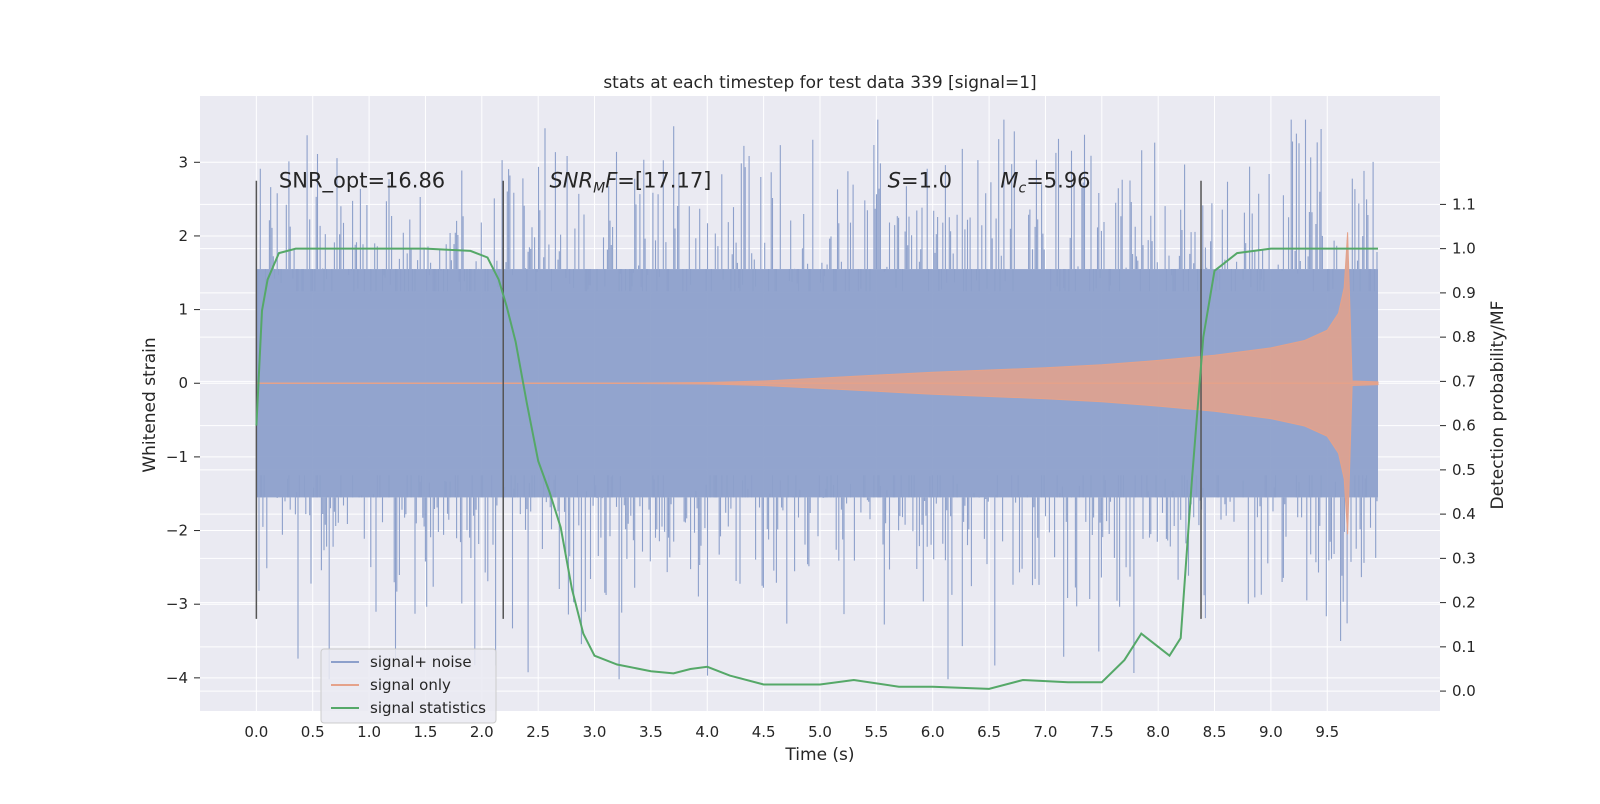  I want to click on x-tick-label: 6.5, so click(989, 732).